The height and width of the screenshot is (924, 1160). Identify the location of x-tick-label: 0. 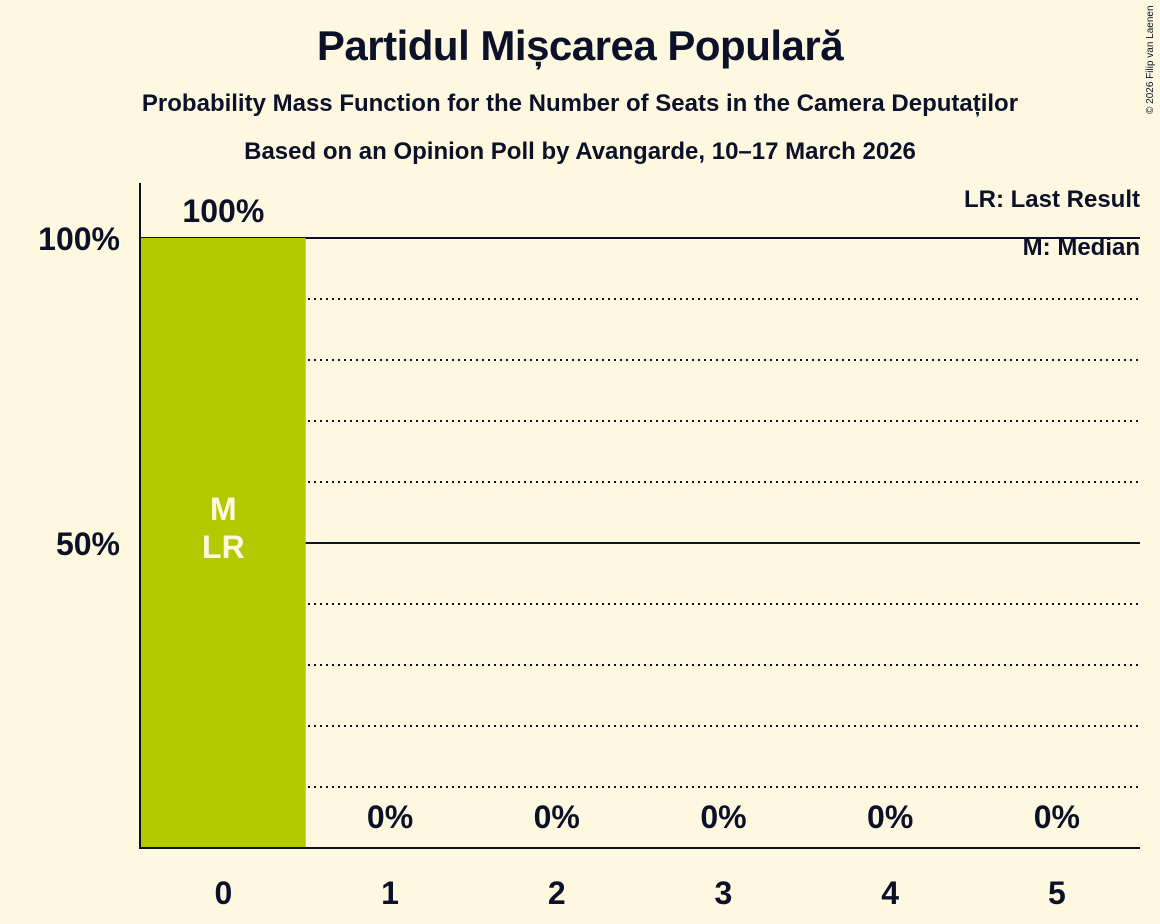
(223, 893).